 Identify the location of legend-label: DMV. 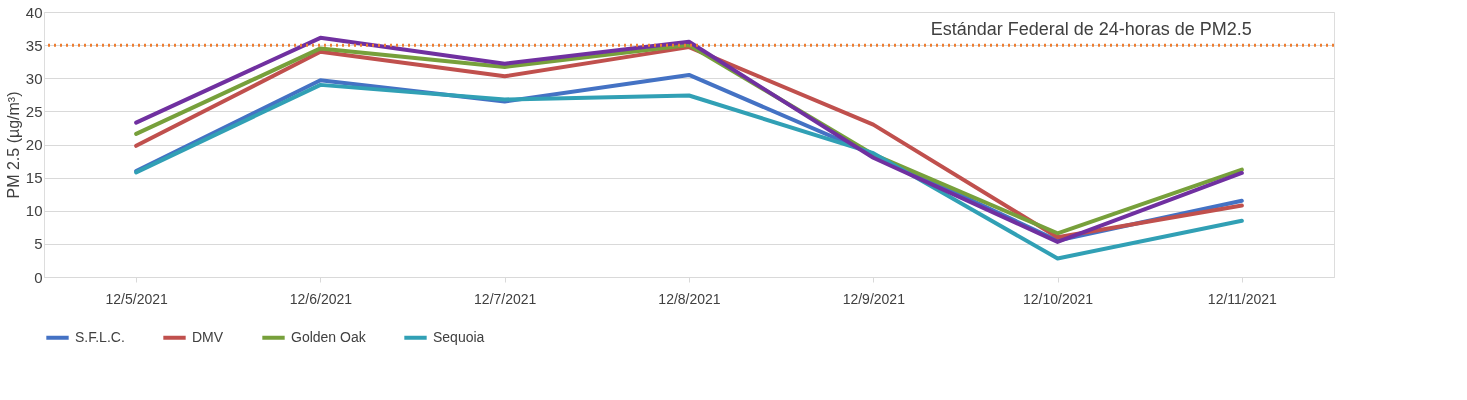
(208, 336).